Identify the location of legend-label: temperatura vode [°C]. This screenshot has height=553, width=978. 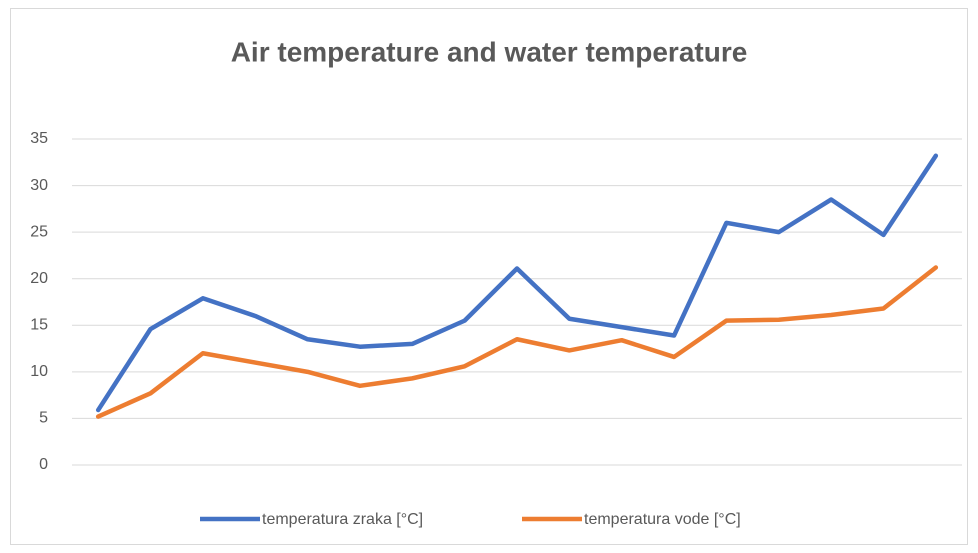
(662, 519).